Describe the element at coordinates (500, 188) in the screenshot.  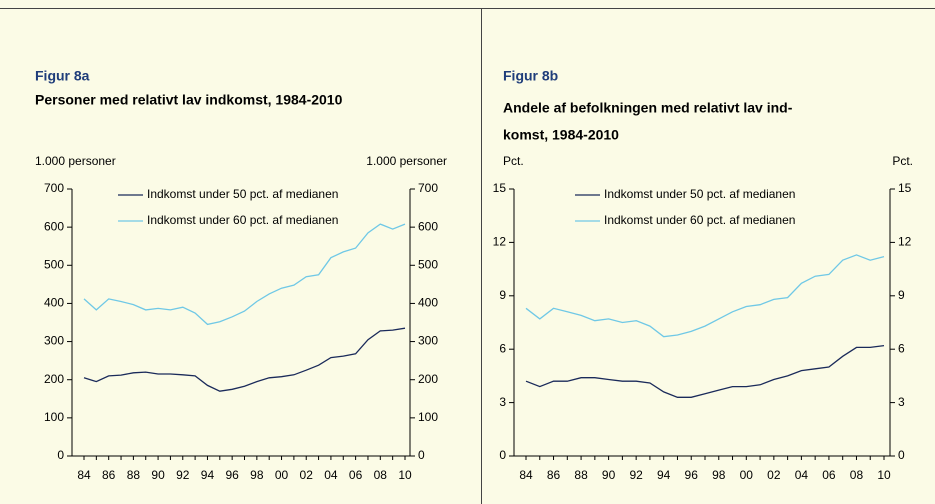
I see `y-tick-label: 15` at that location.